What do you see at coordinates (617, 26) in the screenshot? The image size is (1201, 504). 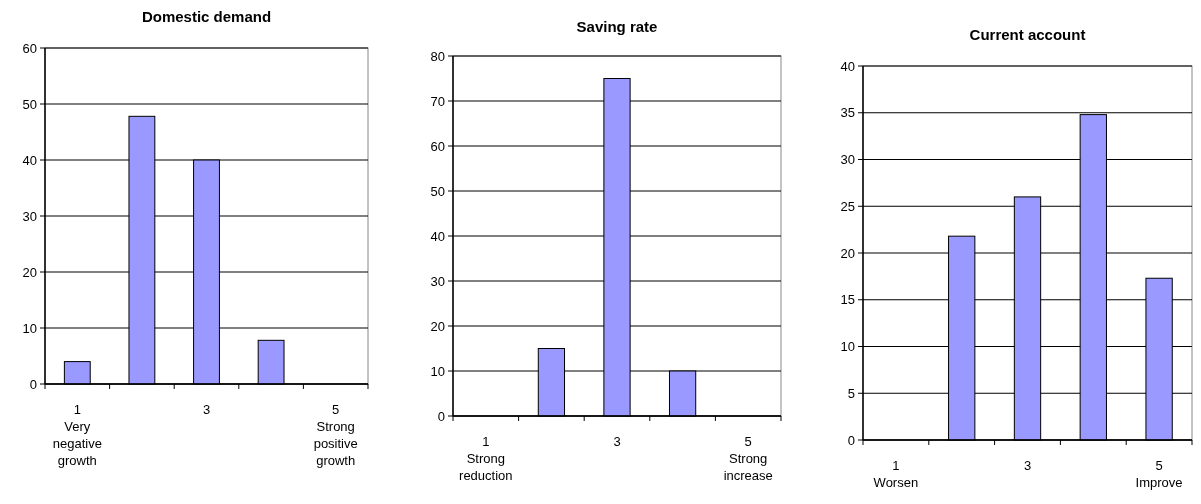 I see `chart-title: Saving rate` at bounding box center [617, 26].